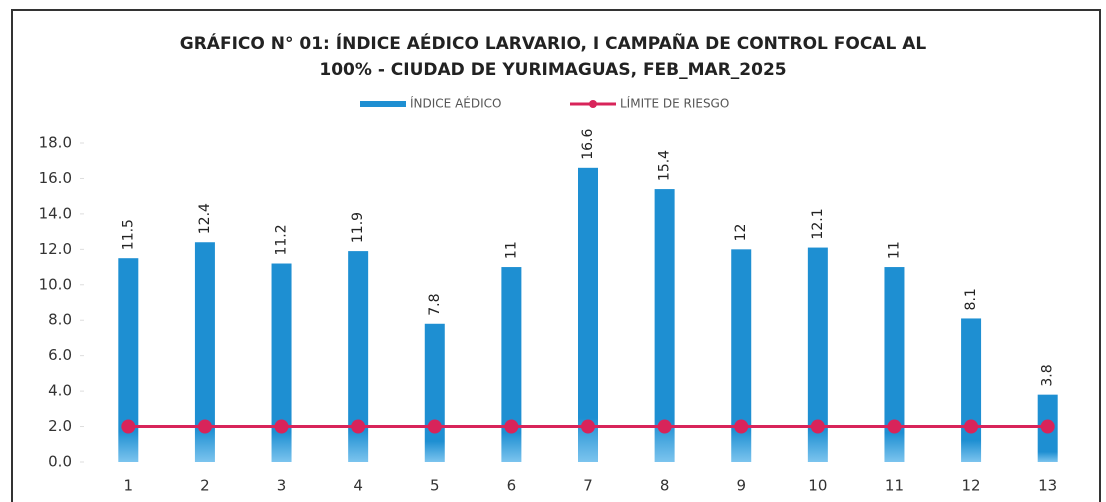 Image resolution: width=1106 pixels, height=502 pixels. Describe the element at coordinates (282, 239) in the screenshot. I see `data-label: 11.2` at that location.